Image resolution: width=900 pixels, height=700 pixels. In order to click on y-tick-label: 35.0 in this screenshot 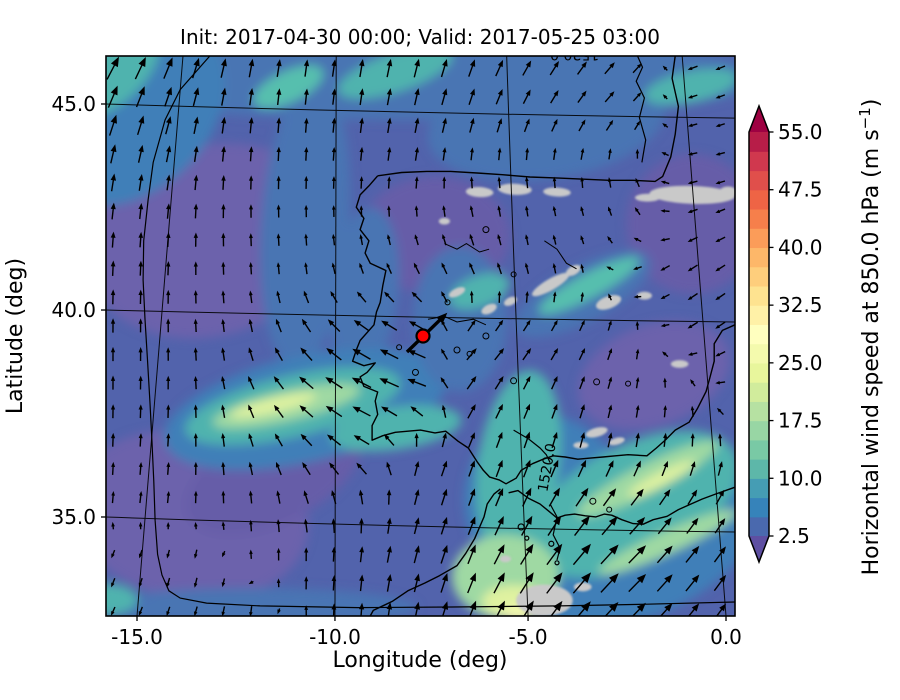, I will do `click(73, 517)`.